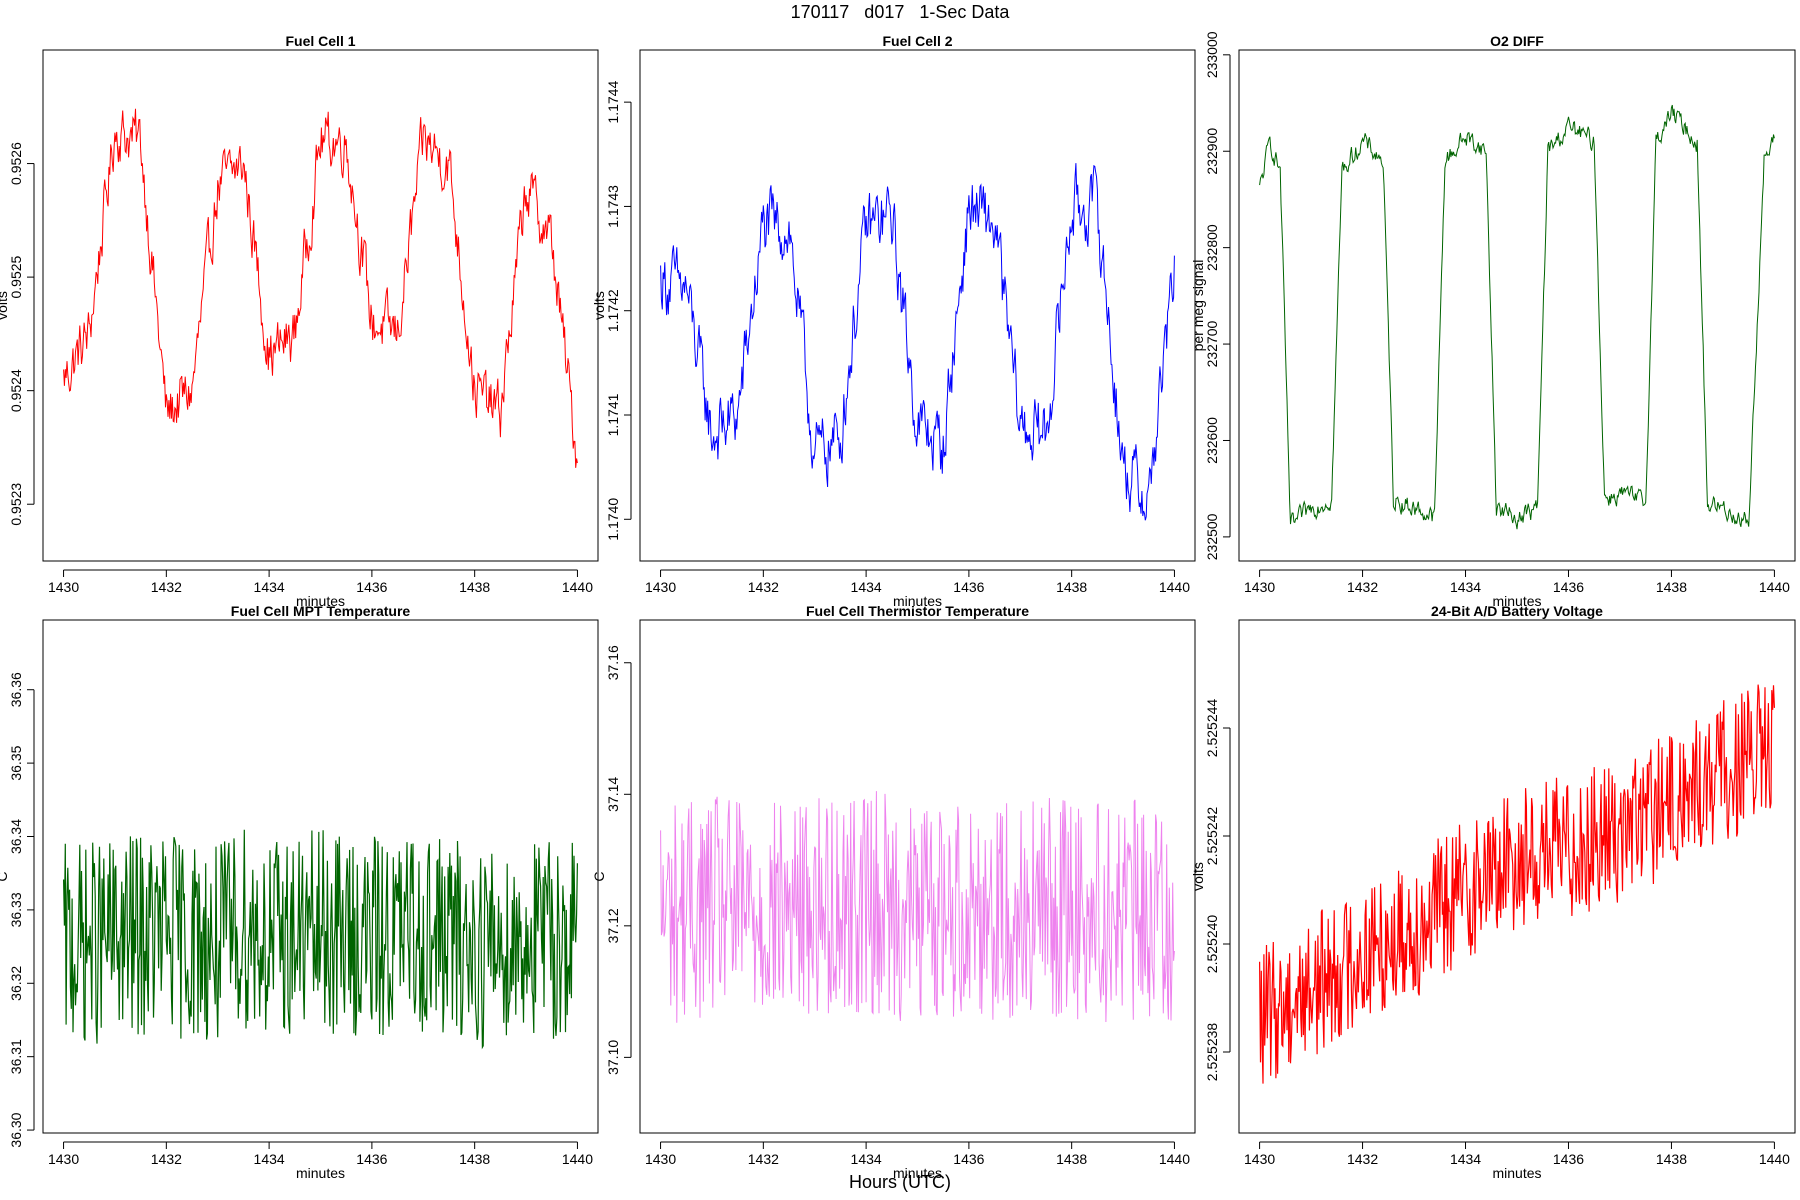  I want to click on y-tick-label: 37.10, so click(613, 1057).